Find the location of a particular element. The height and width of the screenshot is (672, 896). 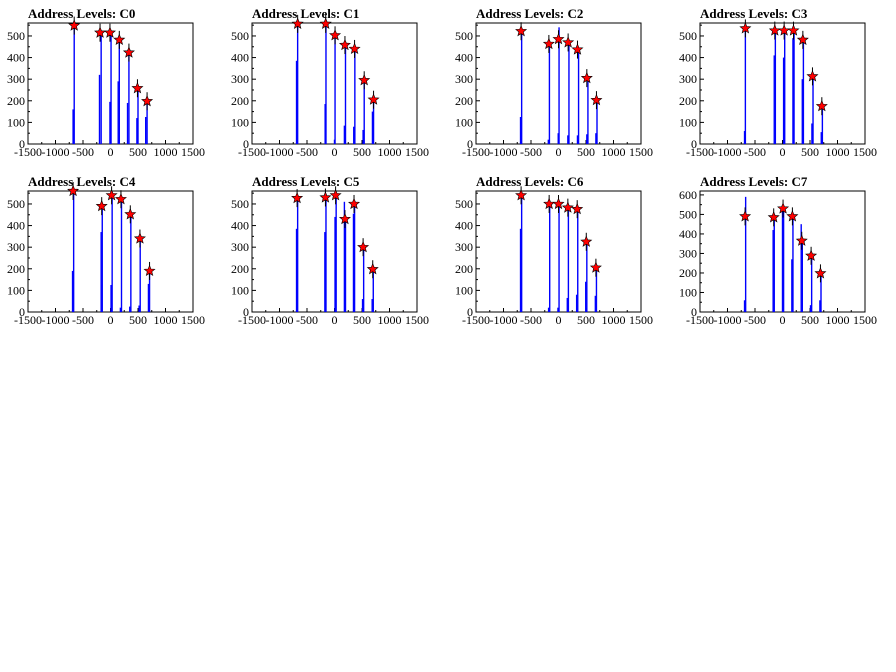

chart-title: Address Levels: C3 is located at coordinates (754, 13).